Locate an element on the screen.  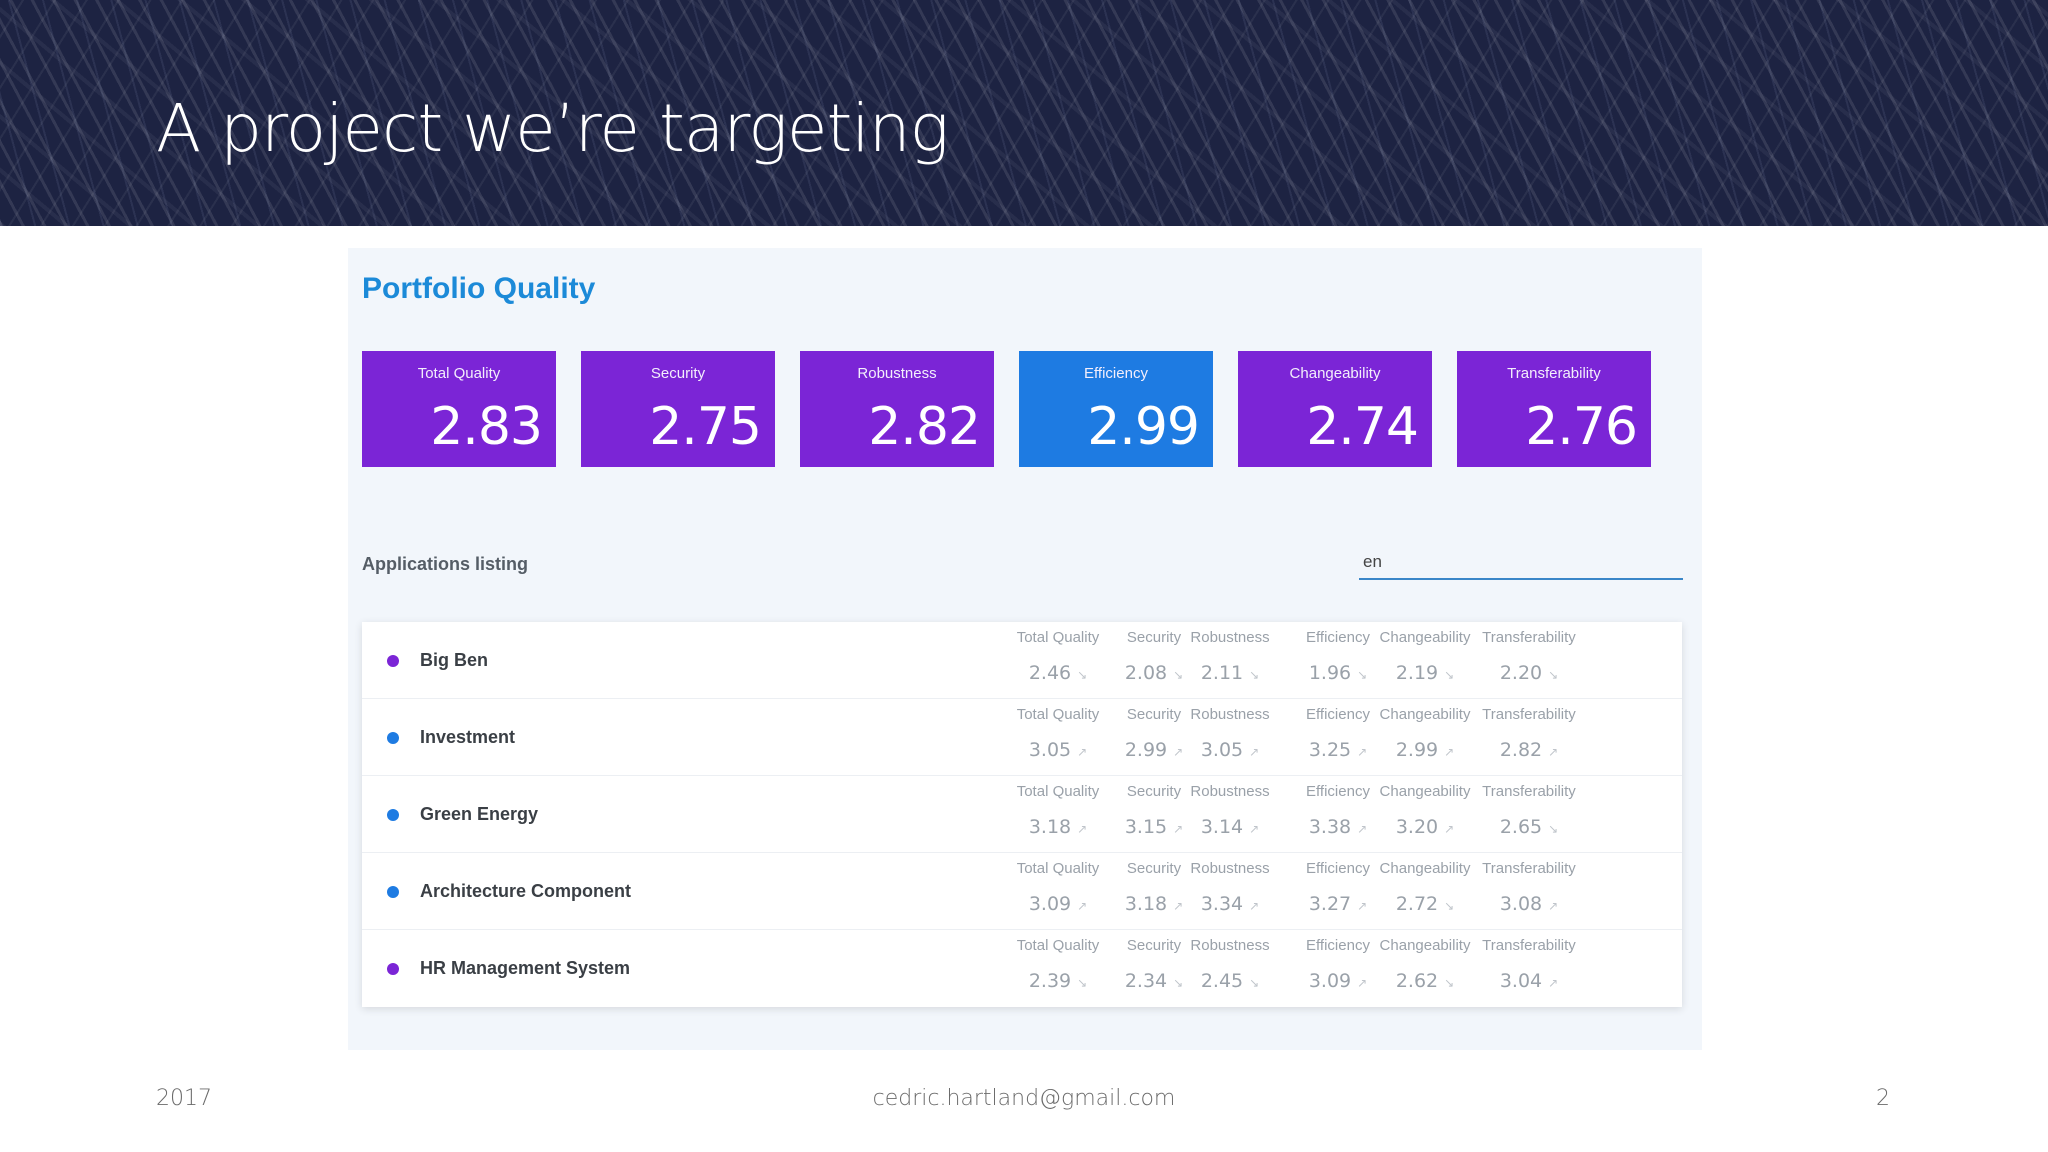
search-input is located at coordinates (1521, 563).